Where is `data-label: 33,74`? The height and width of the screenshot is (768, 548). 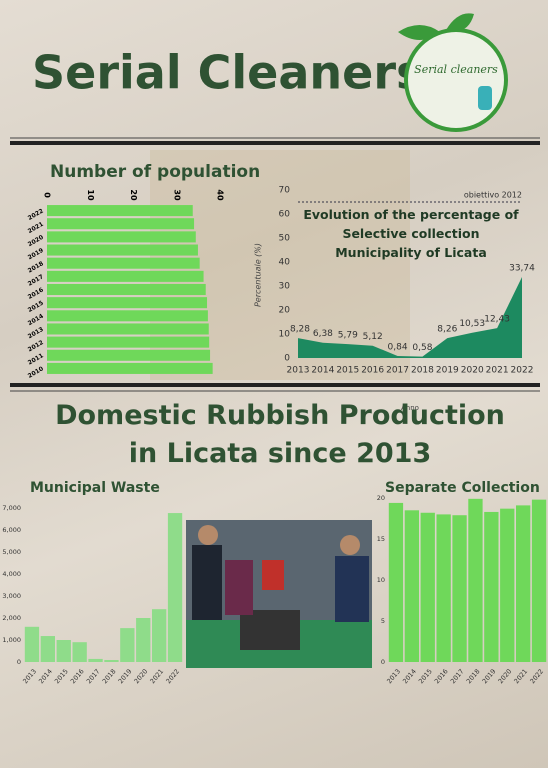
data-label: 33,74 is located at coordinates (522, 269).